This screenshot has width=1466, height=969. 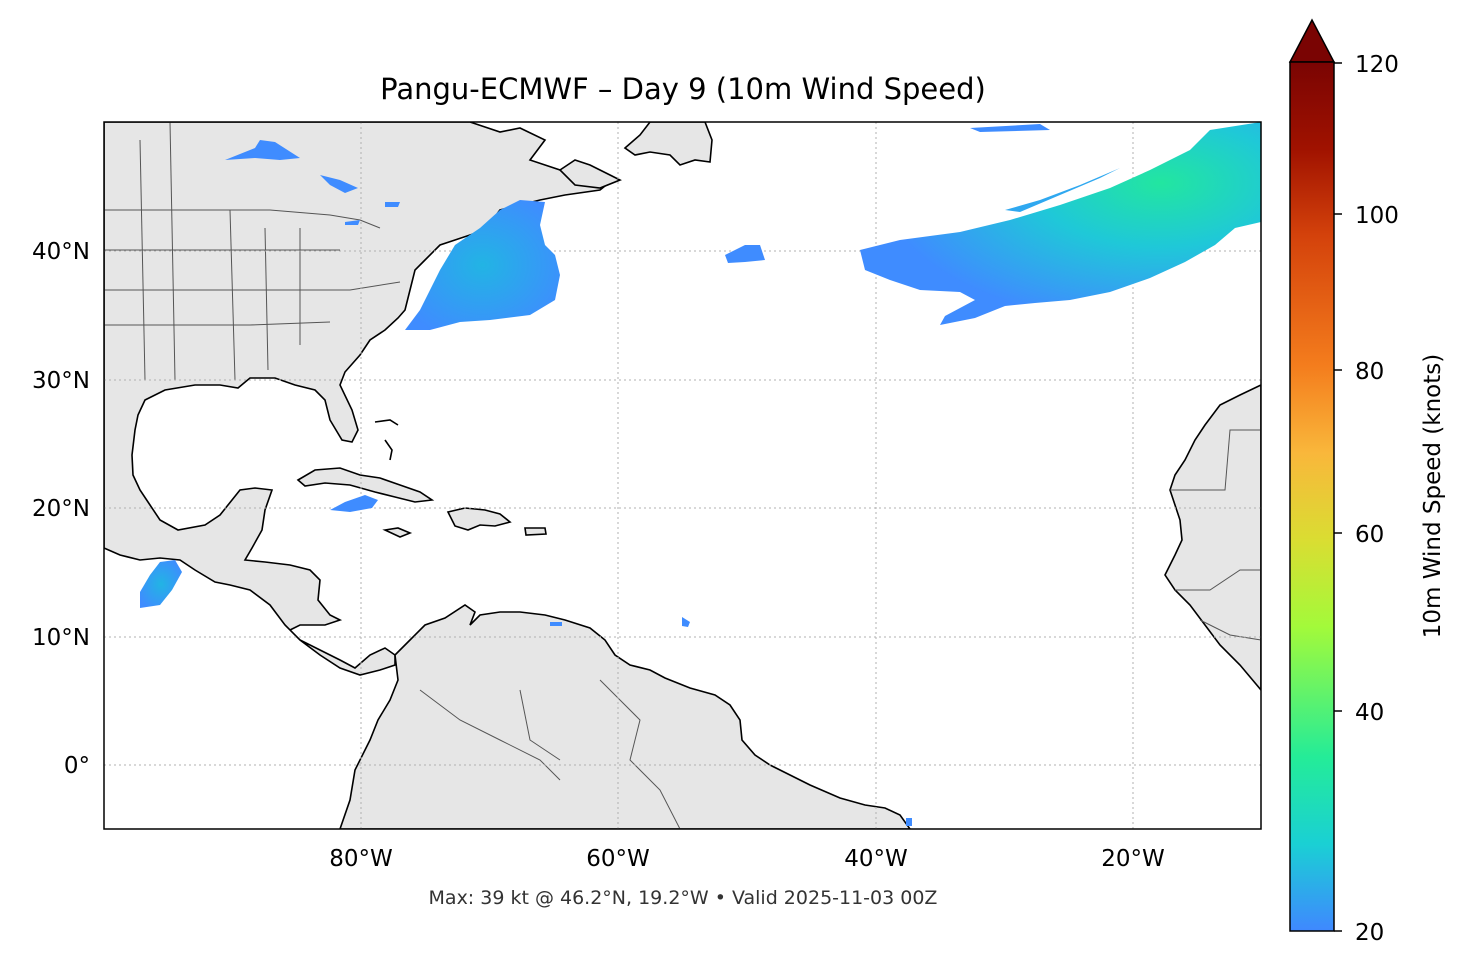 I want to click on colorbar-label: 10m Wind Speed (knots), so click(x=1433, y=496).